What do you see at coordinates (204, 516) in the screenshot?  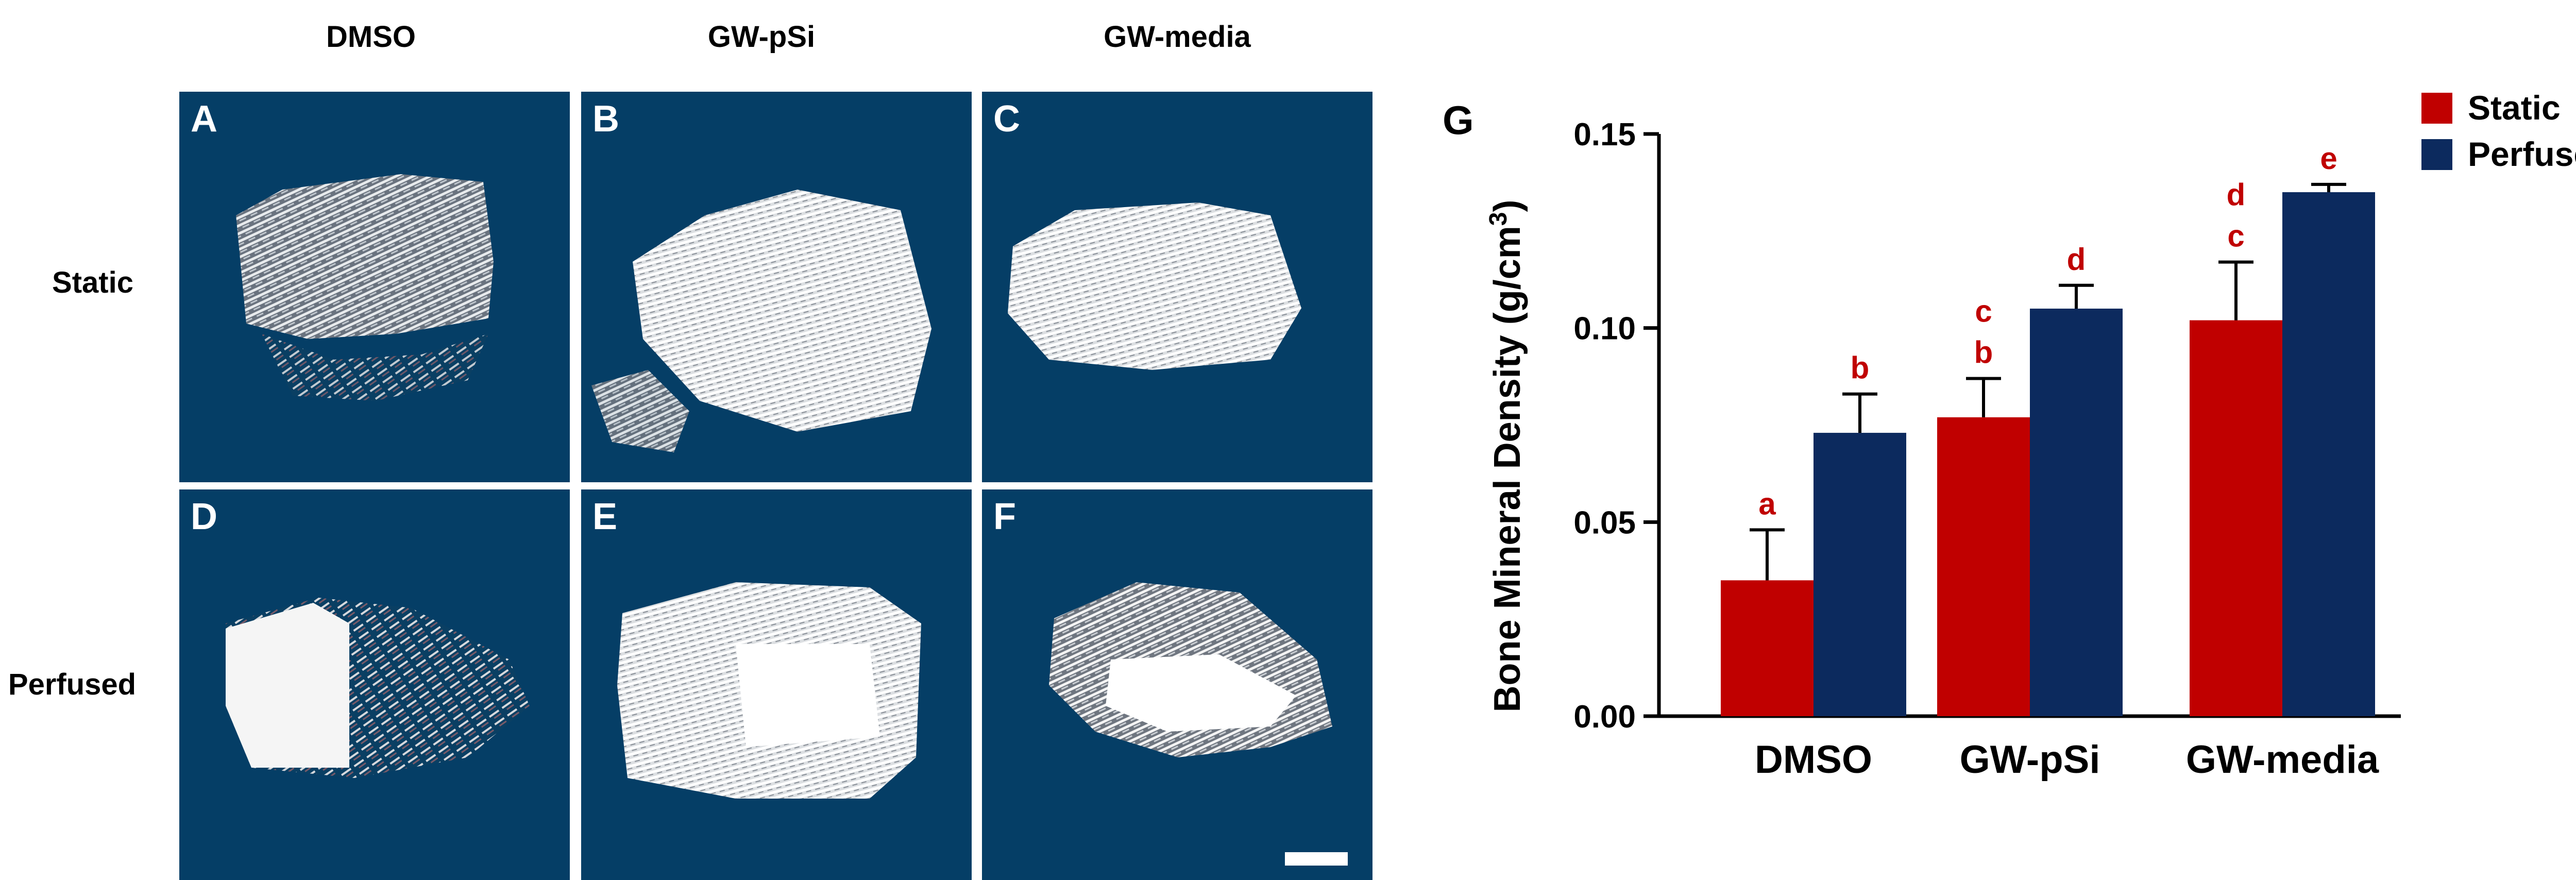 I see `panel-letter-d: D` at bounding box center [204, 516].